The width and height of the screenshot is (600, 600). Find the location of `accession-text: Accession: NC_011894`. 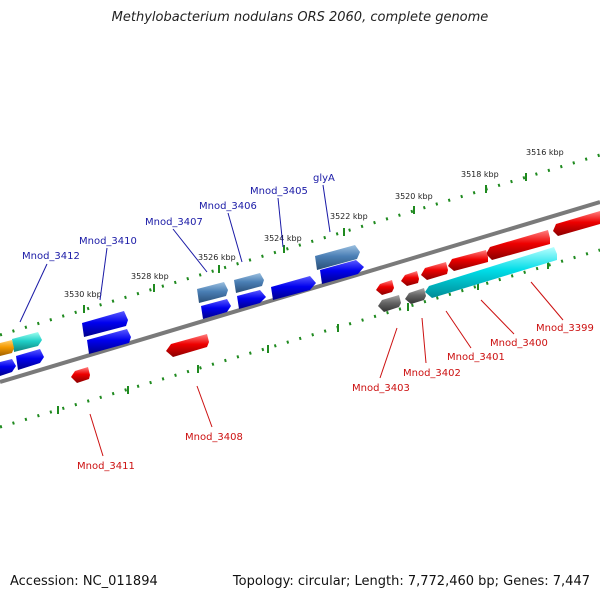

accession-text: Accession: NC_011894 is located at coordinates (84, 581).